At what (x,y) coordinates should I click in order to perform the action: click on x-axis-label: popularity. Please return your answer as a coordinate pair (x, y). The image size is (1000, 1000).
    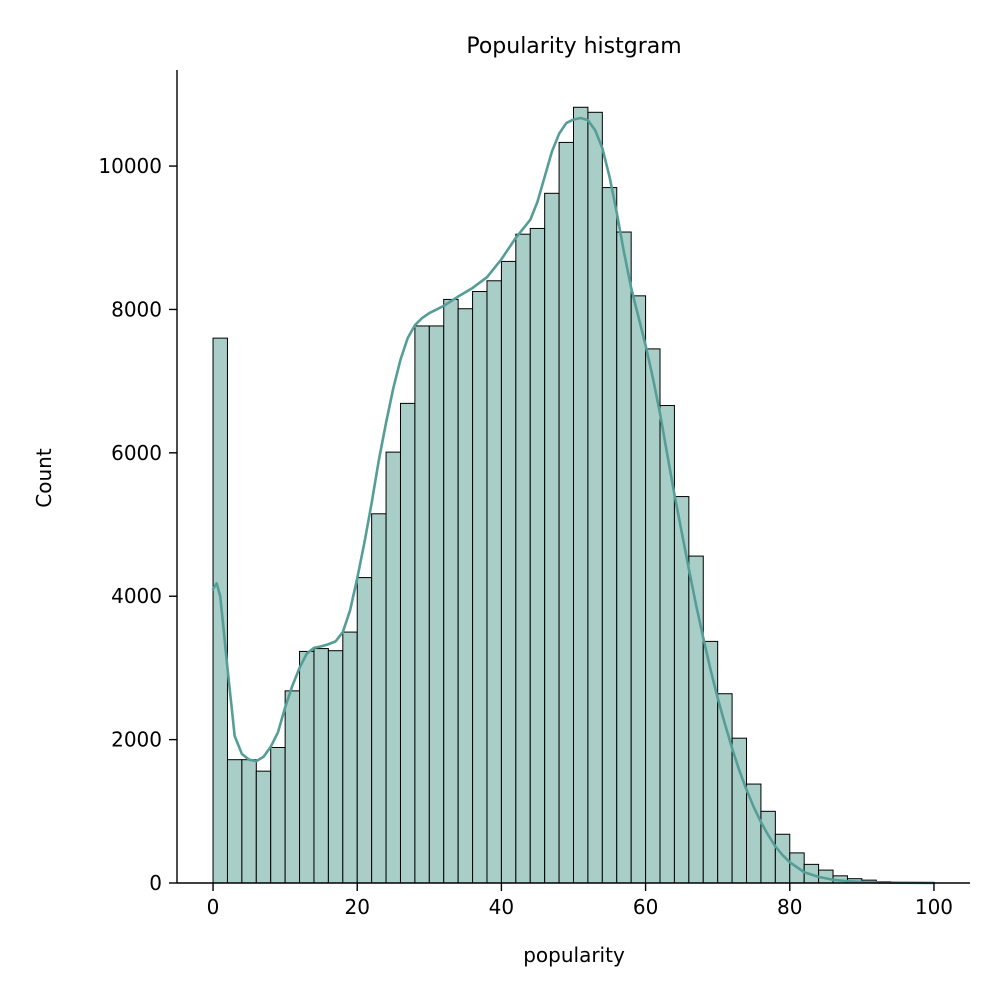
    Looking at the image, I should click on (574, 955).